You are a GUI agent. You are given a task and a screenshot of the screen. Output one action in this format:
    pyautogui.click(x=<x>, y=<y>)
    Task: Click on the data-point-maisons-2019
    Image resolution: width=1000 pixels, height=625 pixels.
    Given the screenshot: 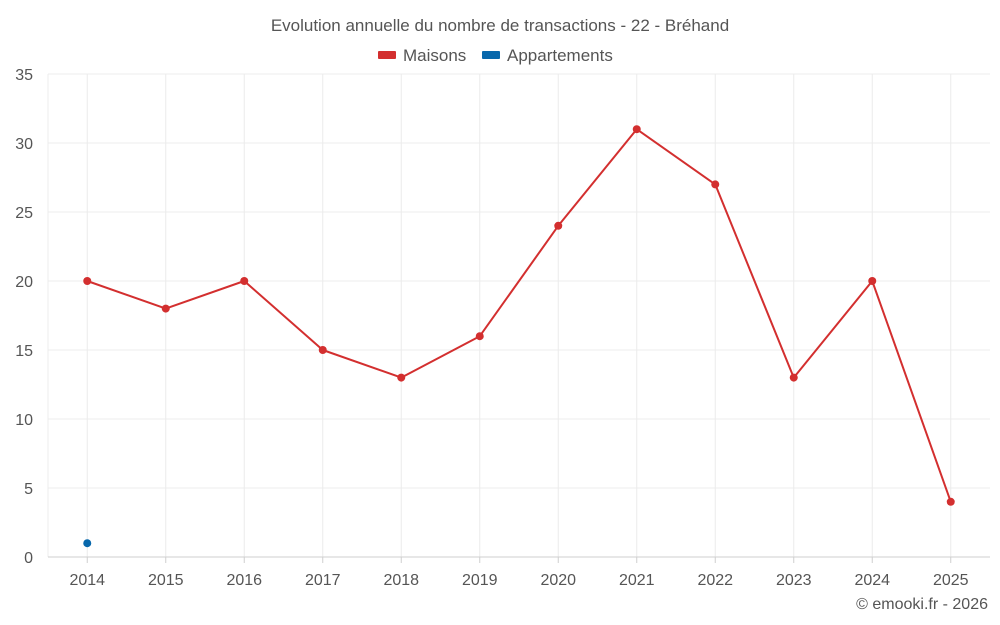 What is the action you would take?
    pyautogui.click(x=479, y=336)
    